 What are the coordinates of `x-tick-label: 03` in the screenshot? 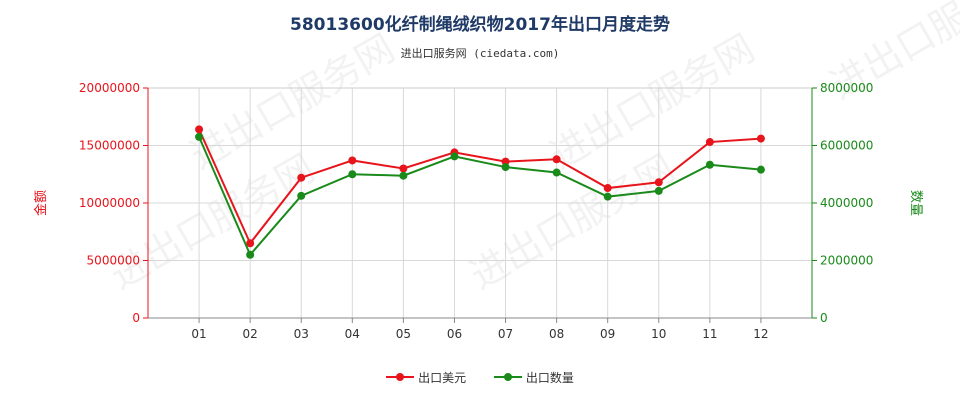 It's located at (301, 334).